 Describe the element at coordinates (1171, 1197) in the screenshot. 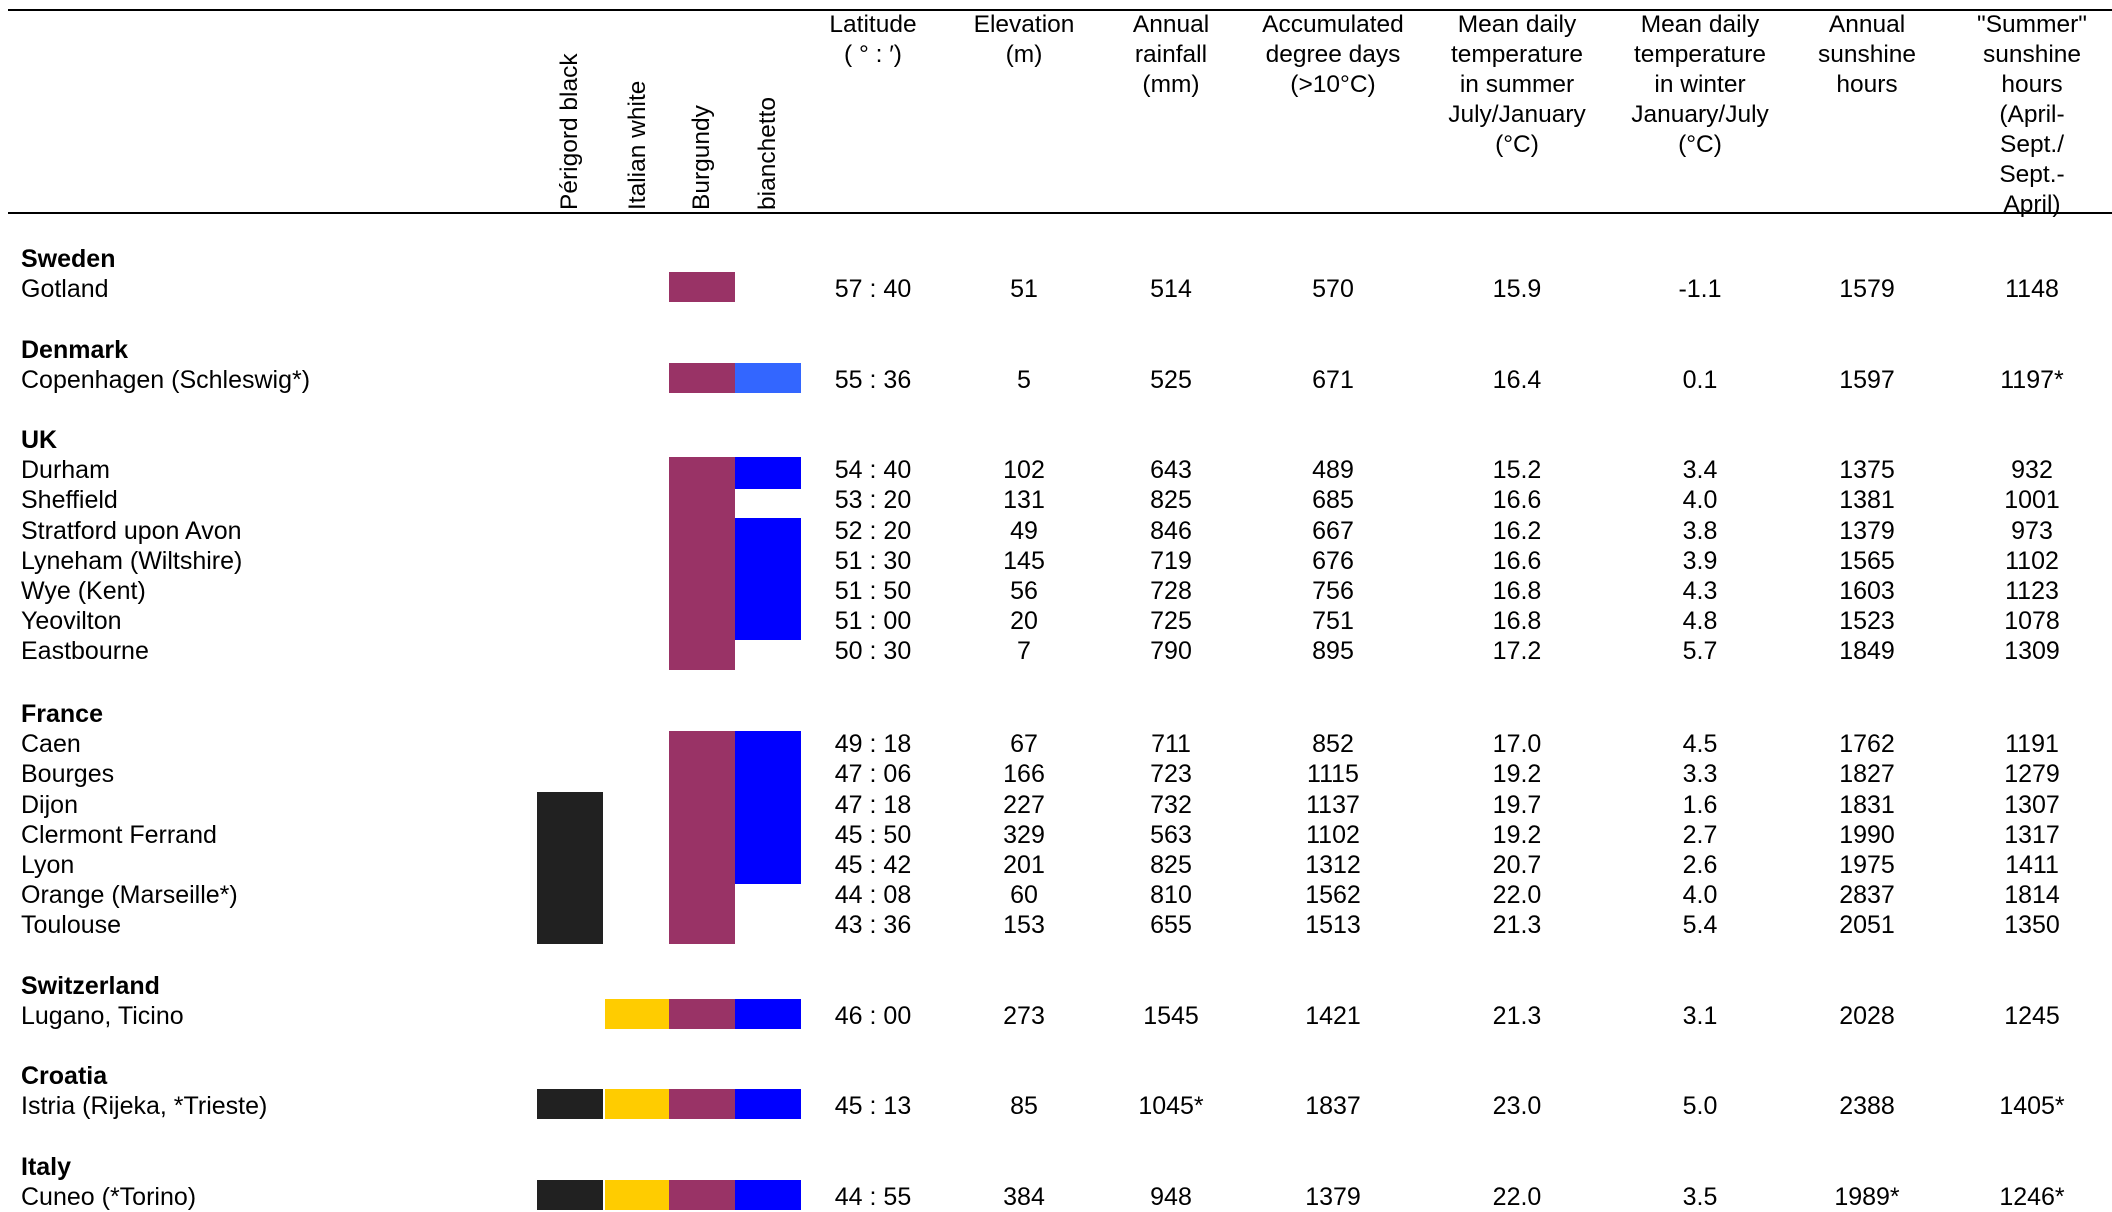

I see `cell-rain: 948` at that location.